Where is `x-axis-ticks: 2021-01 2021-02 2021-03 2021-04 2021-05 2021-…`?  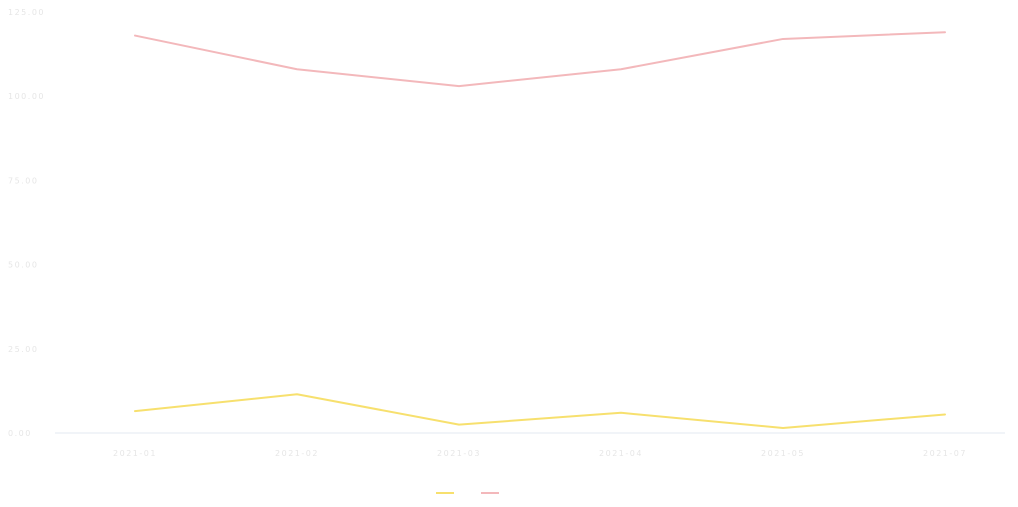
x-axis-ticks: 2021-01 2021-02 2021-03 2021-04 2021-05 2021-… is located at coordinates (540, 453).